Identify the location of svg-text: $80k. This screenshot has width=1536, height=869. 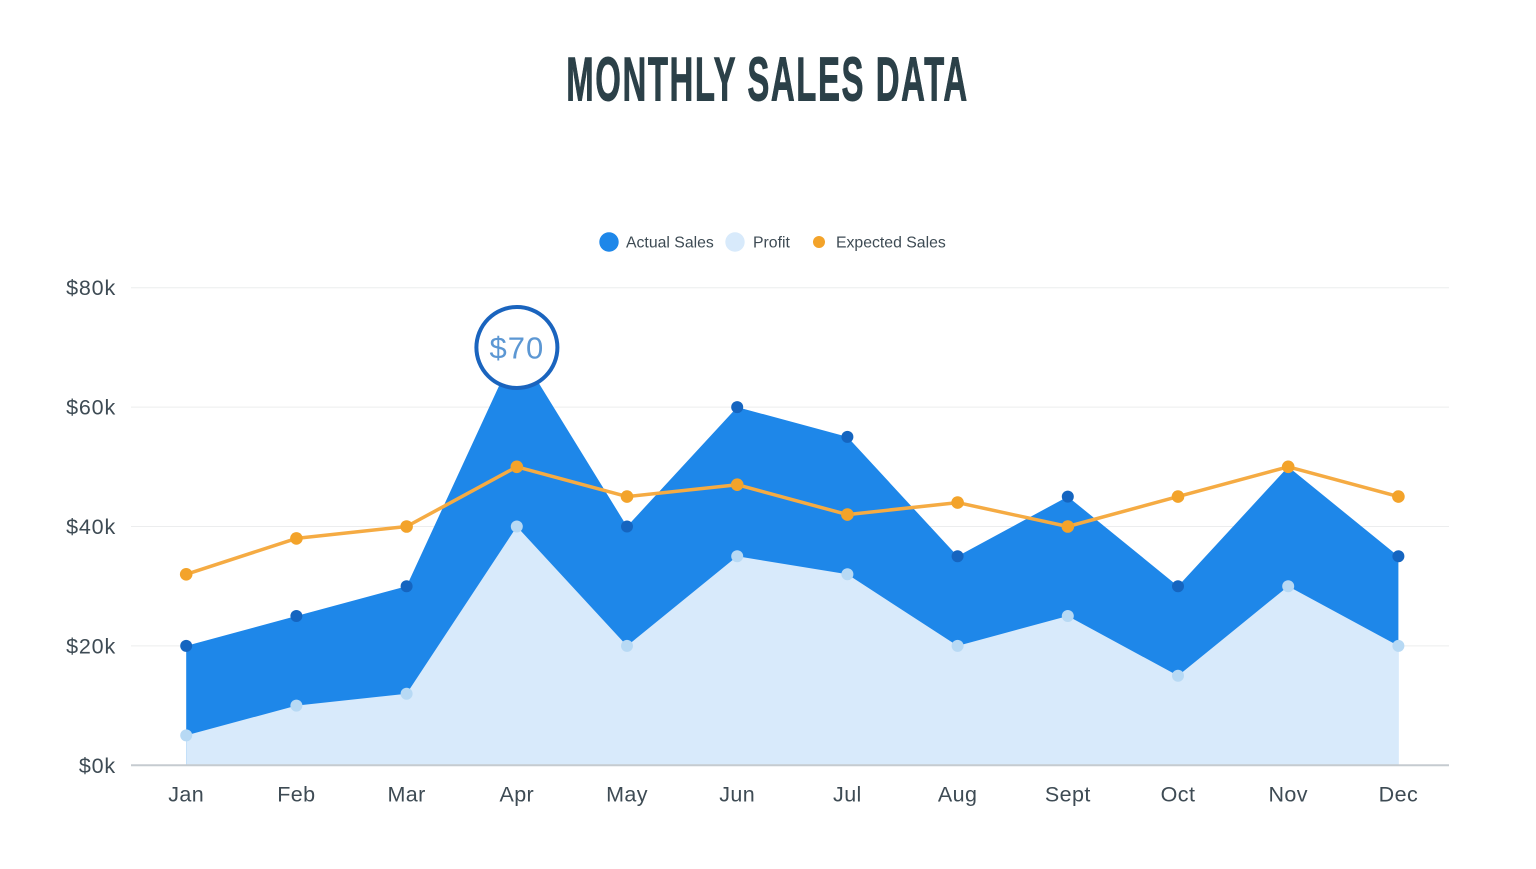
(91, 288).